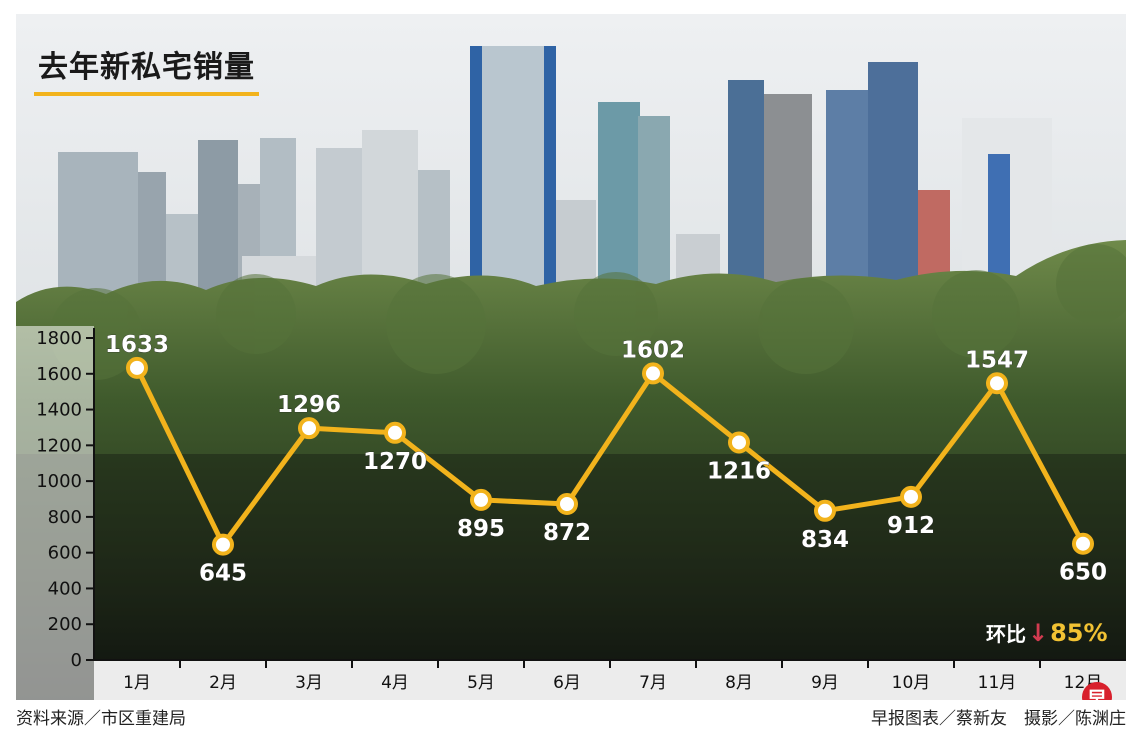 The height and width of the screenshot is (734, 1140). Describe the element at coordinates (59, 445) in the screenshot. I see `y-tick-label: 1200` at that location.